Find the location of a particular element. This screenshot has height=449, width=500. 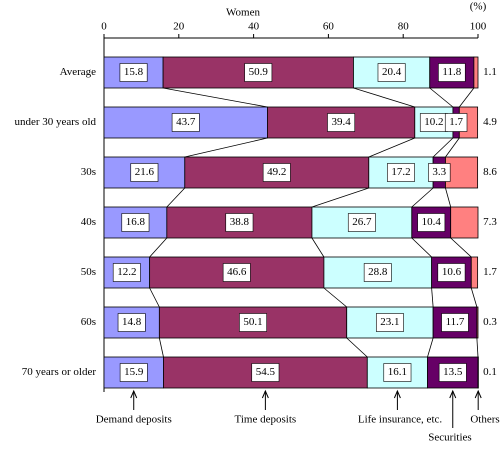

value-label: 54.5 is located at coordinates (266, 372).